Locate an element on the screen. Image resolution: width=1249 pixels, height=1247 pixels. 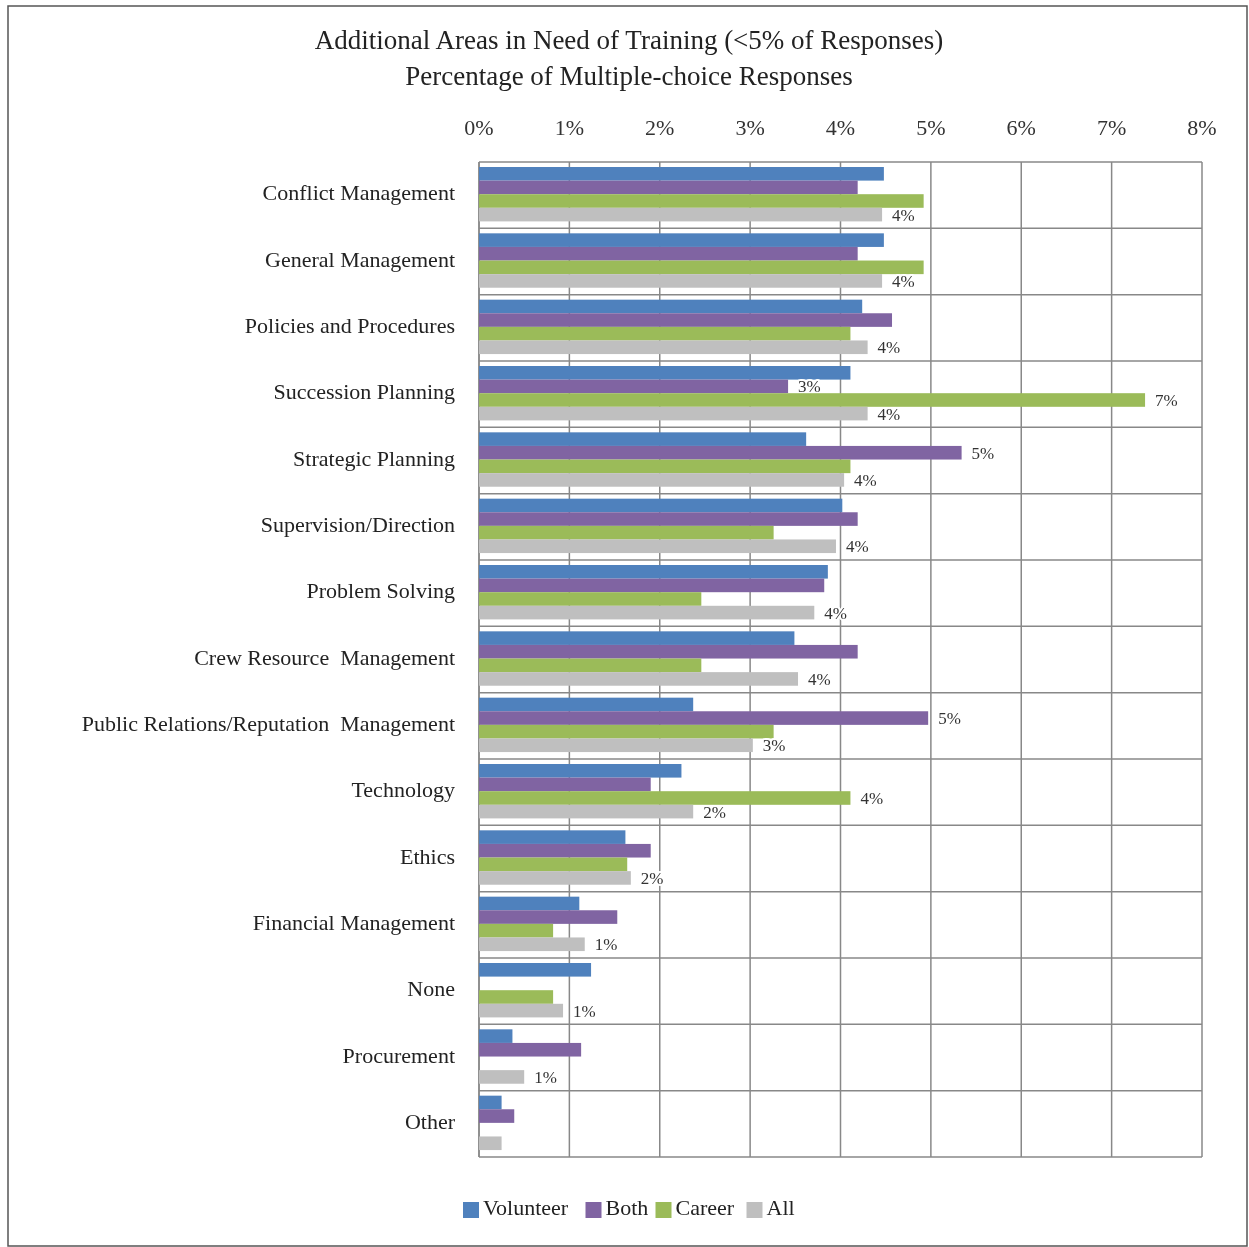
y-tick-label: Succession Planning is located at coordinates (364, 392).